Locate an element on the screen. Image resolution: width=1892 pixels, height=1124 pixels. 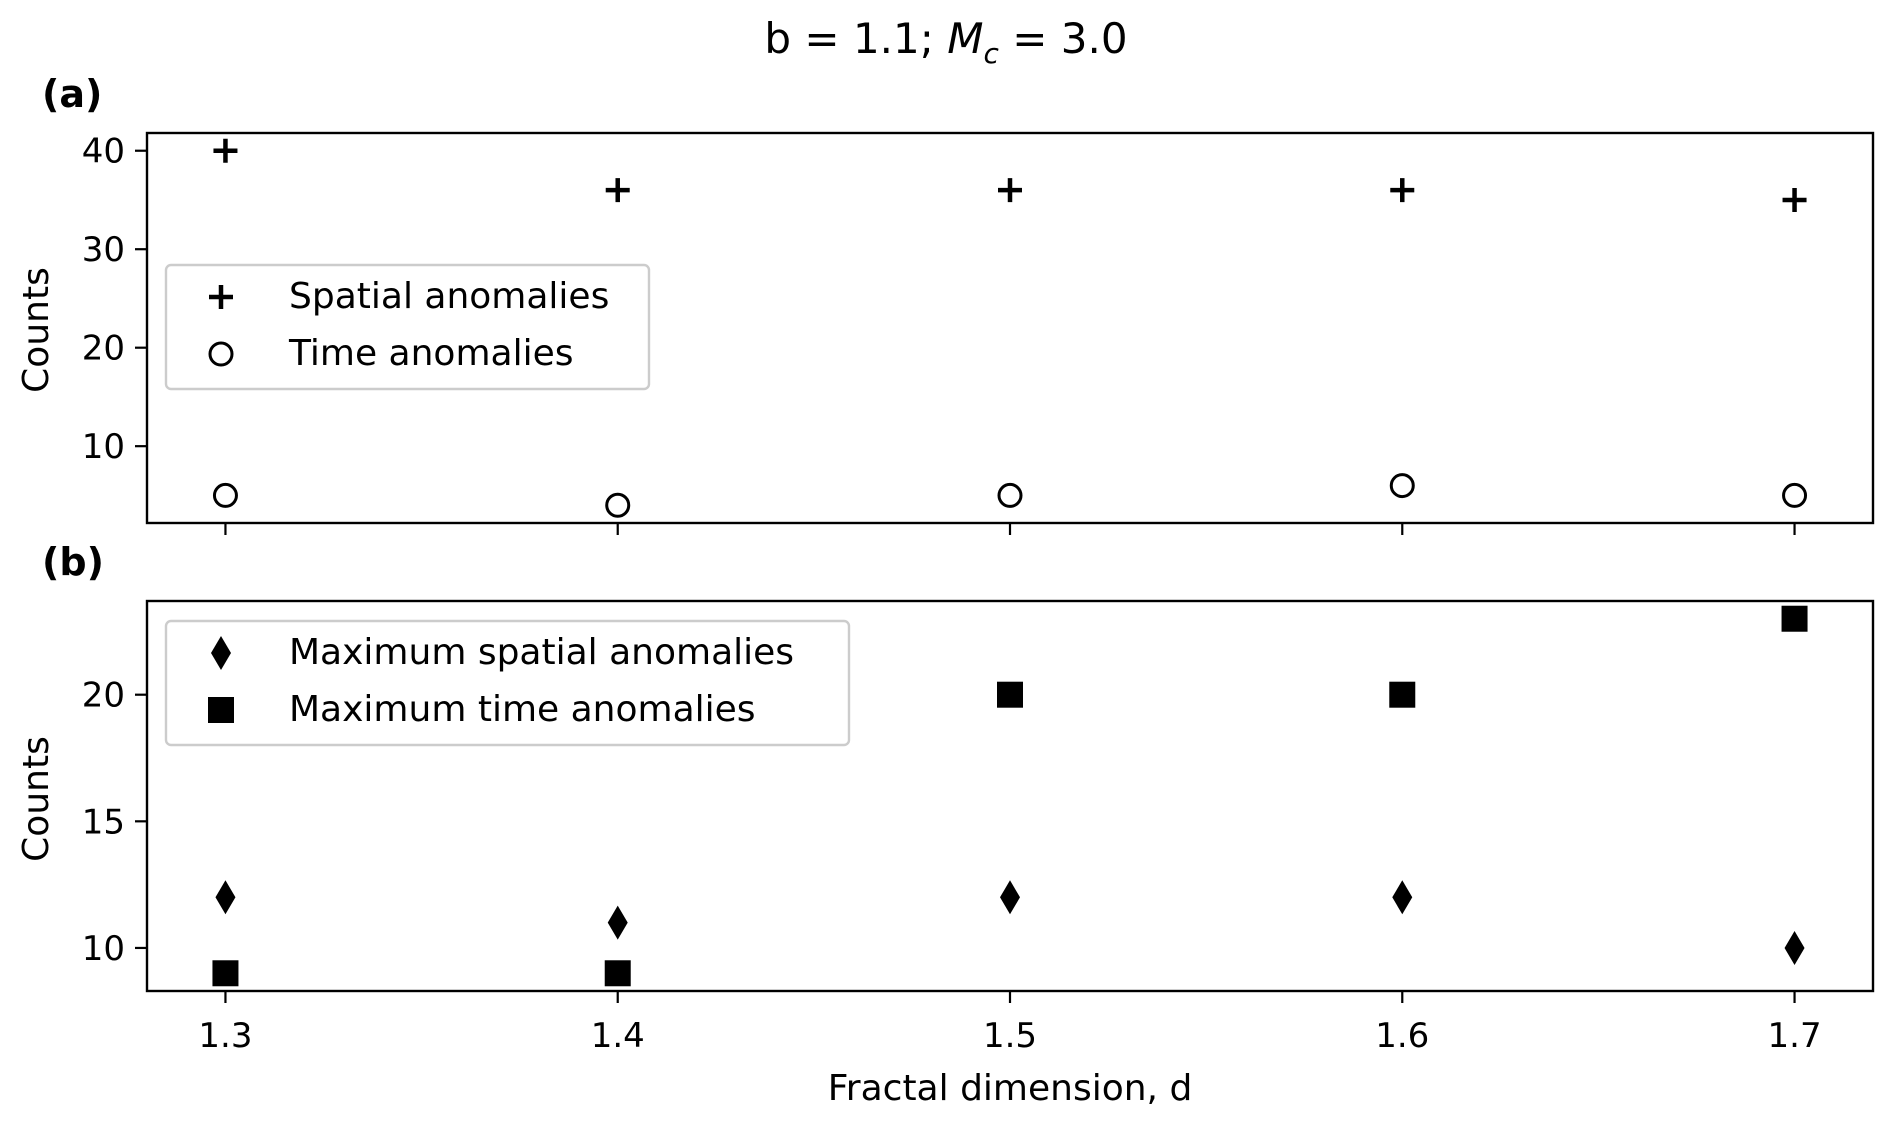
x-tick-label-1: 1.4 is located at coordinates (618, 1036).